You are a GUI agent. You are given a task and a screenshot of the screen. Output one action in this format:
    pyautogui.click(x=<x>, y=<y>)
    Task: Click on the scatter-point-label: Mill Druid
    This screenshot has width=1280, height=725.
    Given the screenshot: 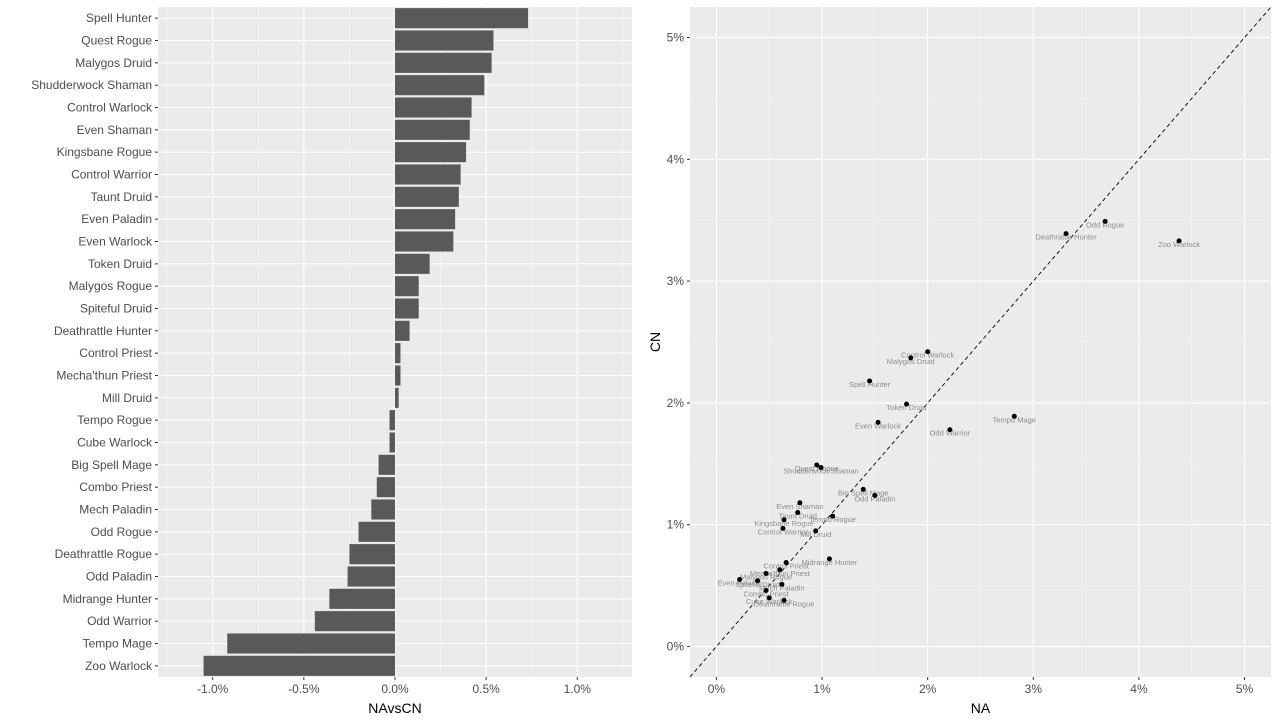 What is the action you would take?
    pyautogui.click(x=815, y=534)
    